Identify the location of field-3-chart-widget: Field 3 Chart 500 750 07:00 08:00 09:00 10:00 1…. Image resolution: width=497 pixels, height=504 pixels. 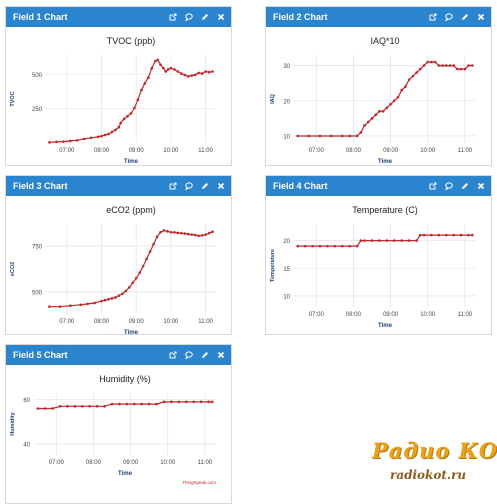
(118, 255).